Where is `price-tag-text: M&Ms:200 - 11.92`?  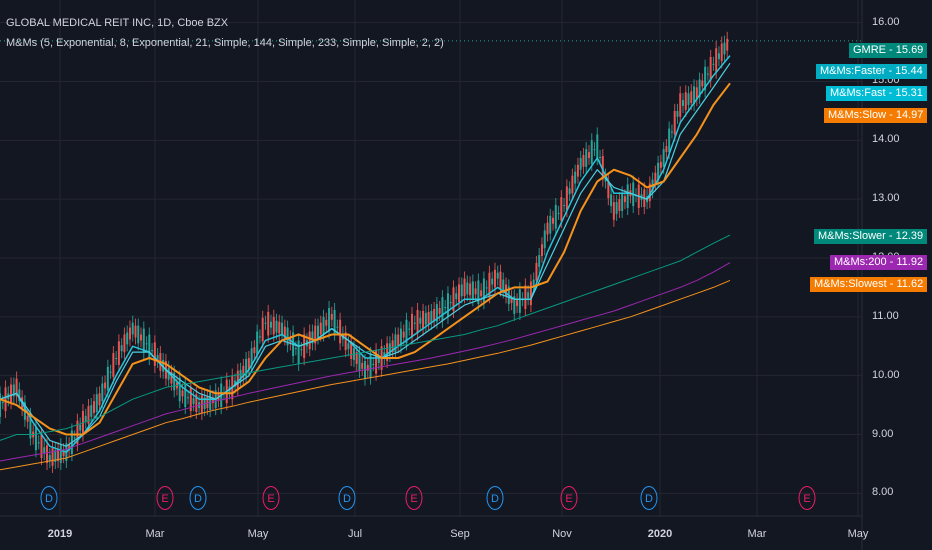
price-tag-text: M&Ms:200 - 11.92 is located at coordinates (879, 262).